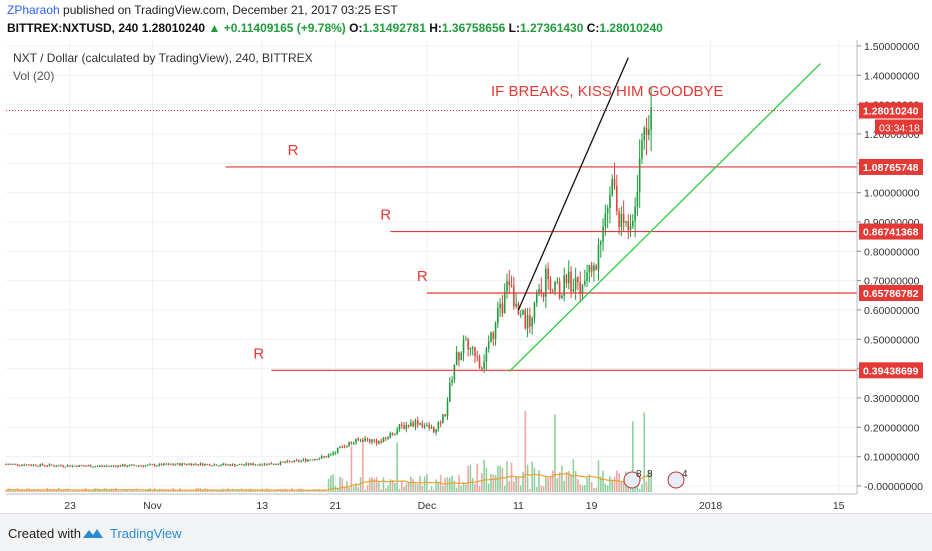 This screenshot has height=551, width=932. I want to click on tradingview-brand: TradingView, so click(146, 533).